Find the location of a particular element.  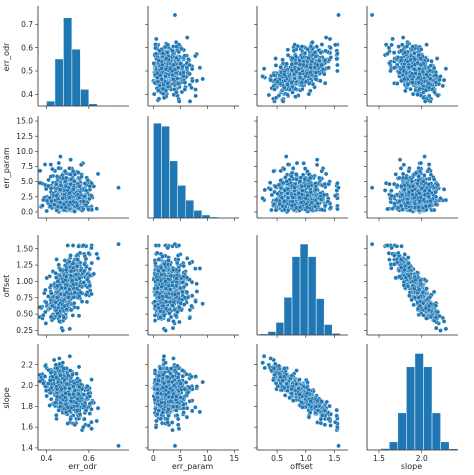

y-tick-label: 1.00 is located at coordinates (24, 281).